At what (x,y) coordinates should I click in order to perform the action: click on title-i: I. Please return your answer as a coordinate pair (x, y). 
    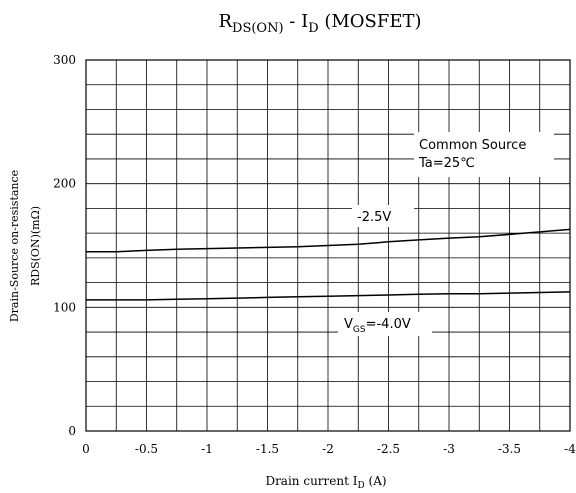
    Looking at the image, I should click on (304, 21).